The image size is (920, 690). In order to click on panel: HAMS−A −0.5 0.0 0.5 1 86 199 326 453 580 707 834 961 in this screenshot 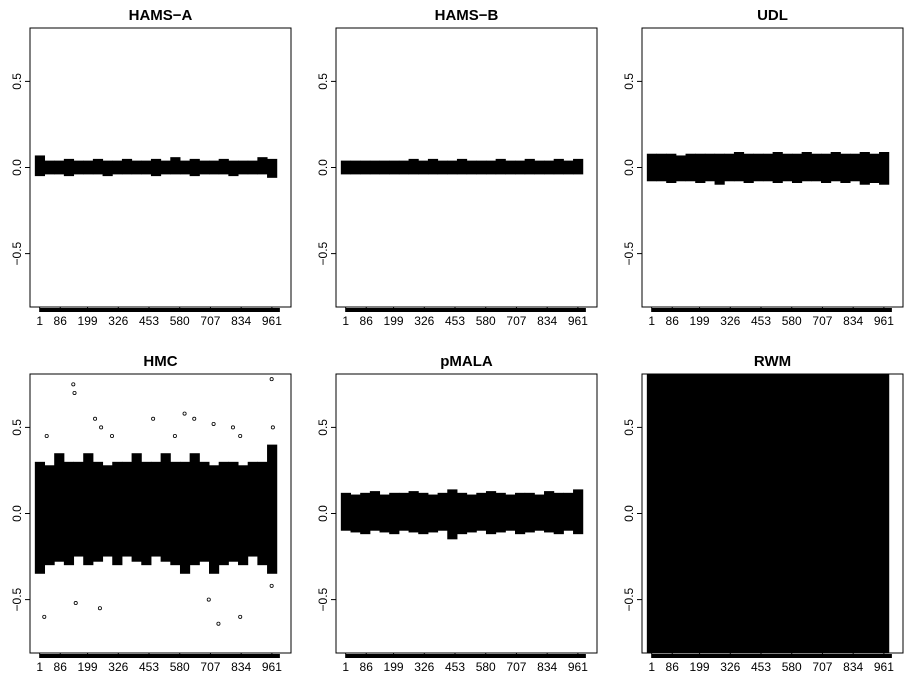, I will do `click(151, 167)`.